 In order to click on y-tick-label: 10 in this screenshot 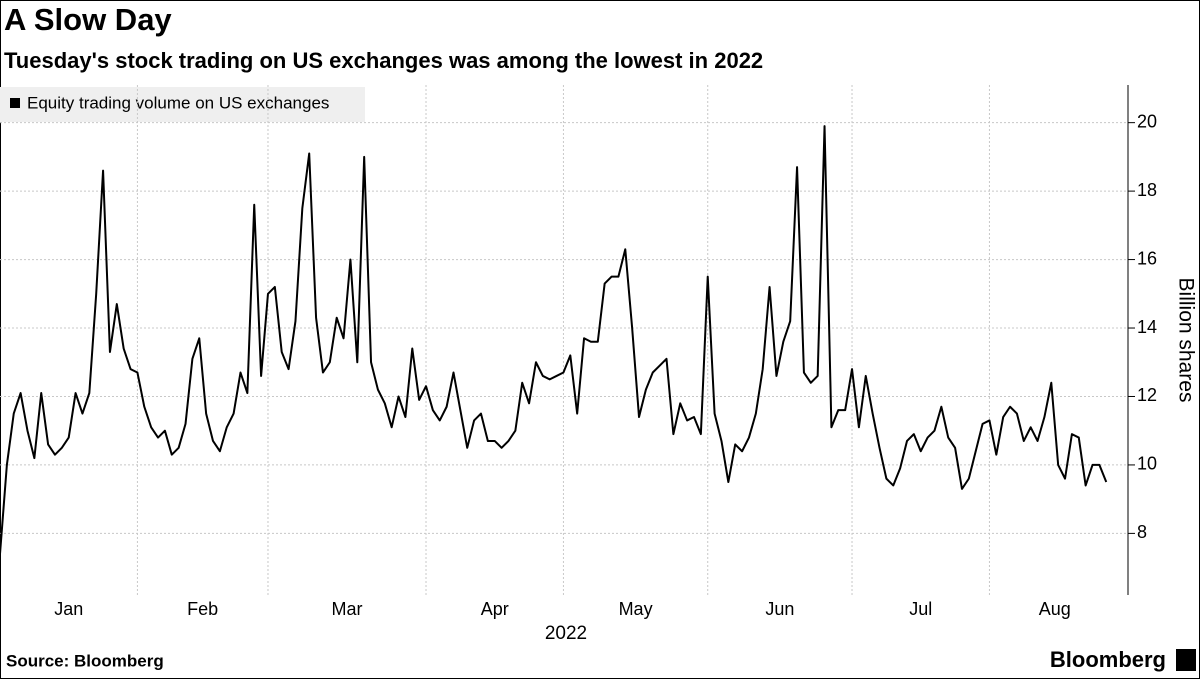, I will do `click(1147, 464)`.